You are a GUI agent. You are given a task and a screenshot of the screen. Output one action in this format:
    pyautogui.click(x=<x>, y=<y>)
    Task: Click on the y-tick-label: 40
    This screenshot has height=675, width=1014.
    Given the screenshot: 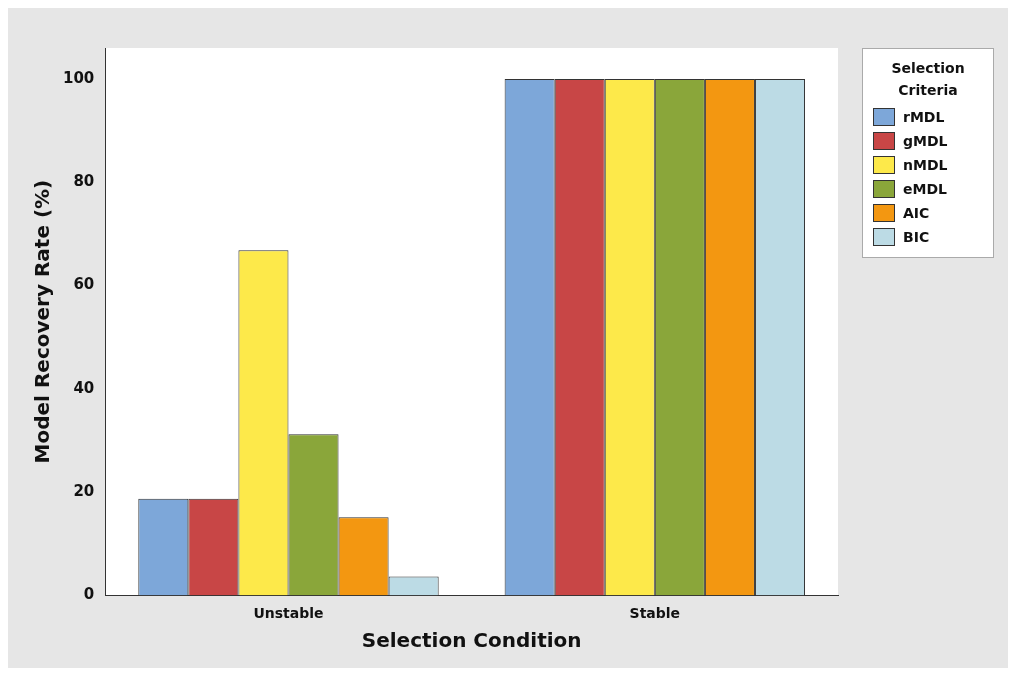 What is the action you would take?
    pyautogui.click(x=84, y=387)
    